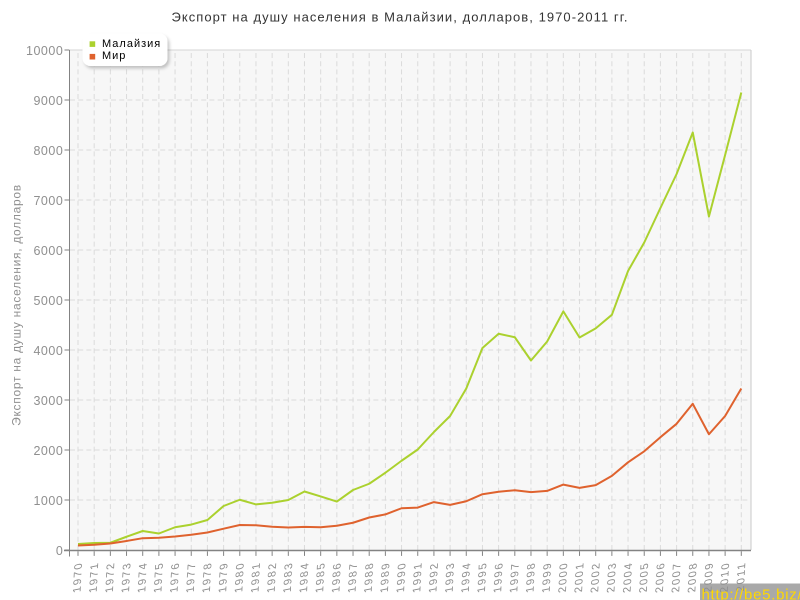 The image size is (800, 600). Describe the element at coordinates (48, 401) in the screenshot. I see `svg-text: 3000` at that location.